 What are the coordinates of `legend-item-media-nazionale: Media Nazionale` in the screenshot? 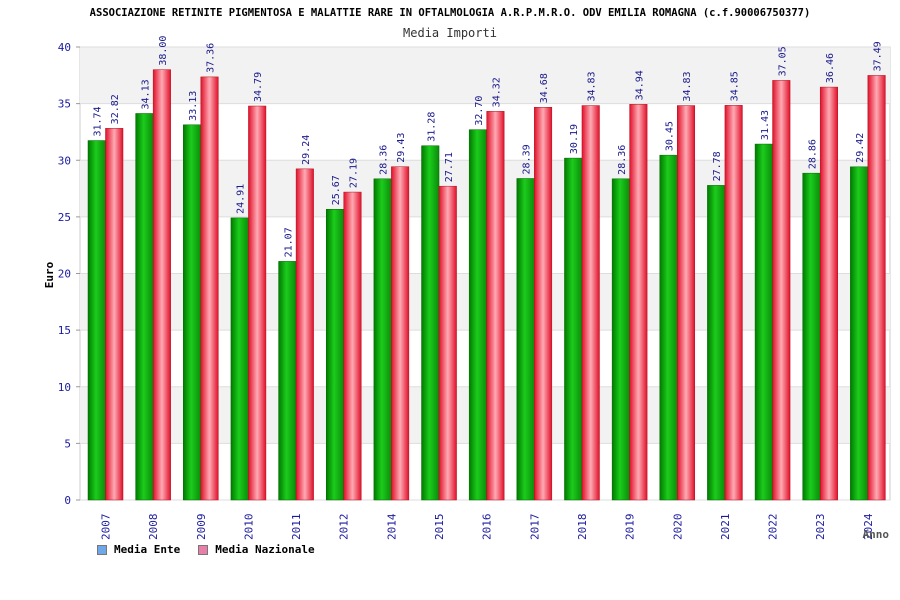 It's located at (256, 549).